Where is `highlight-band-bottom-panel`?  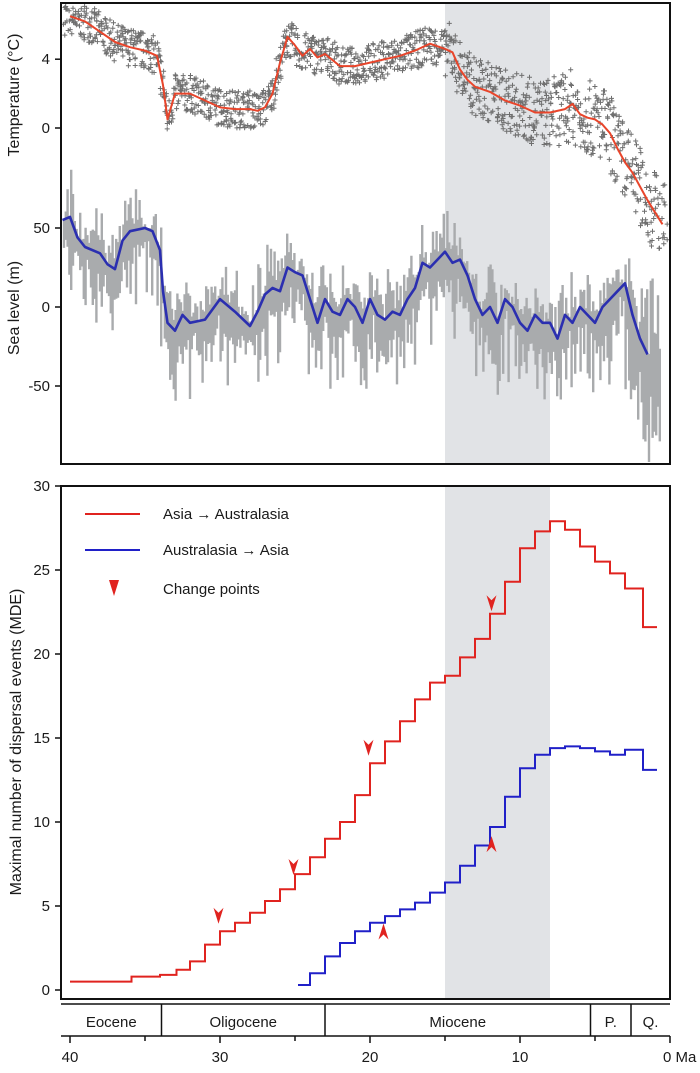 highlight-band-bottom-panel is located at coordinates (497, 742).